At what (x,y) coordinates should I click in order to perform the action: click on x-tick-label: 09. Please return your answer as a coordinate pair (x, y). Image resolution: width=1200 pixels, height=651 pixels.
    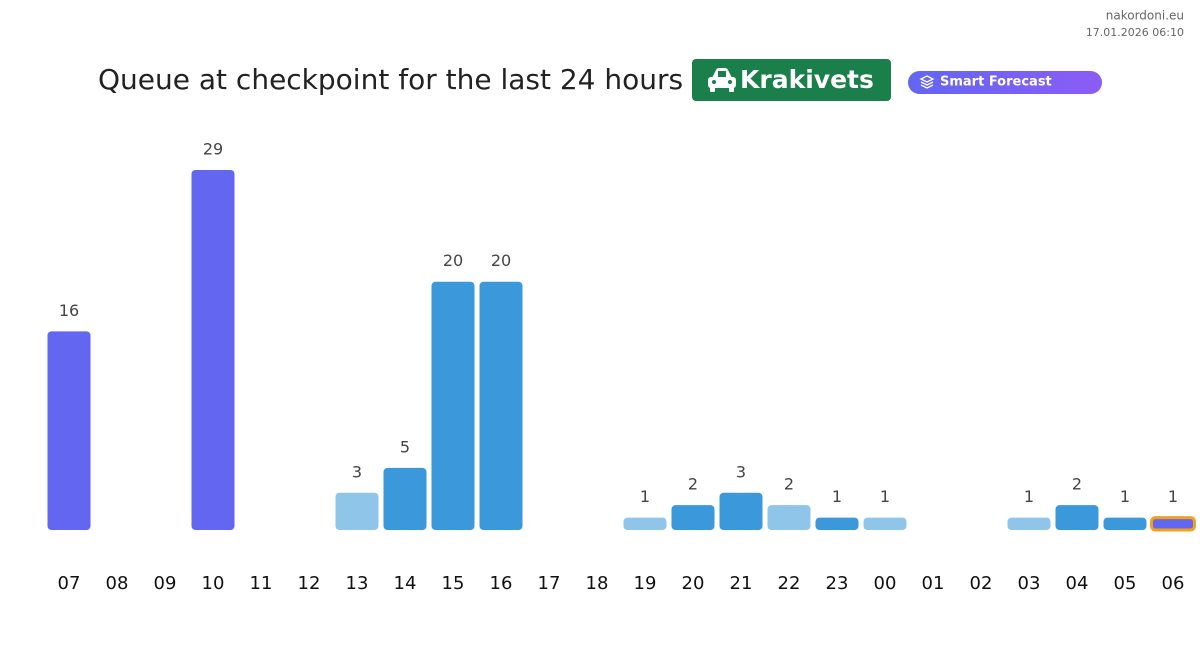
    Looking at the image, I should click on (165, 583).